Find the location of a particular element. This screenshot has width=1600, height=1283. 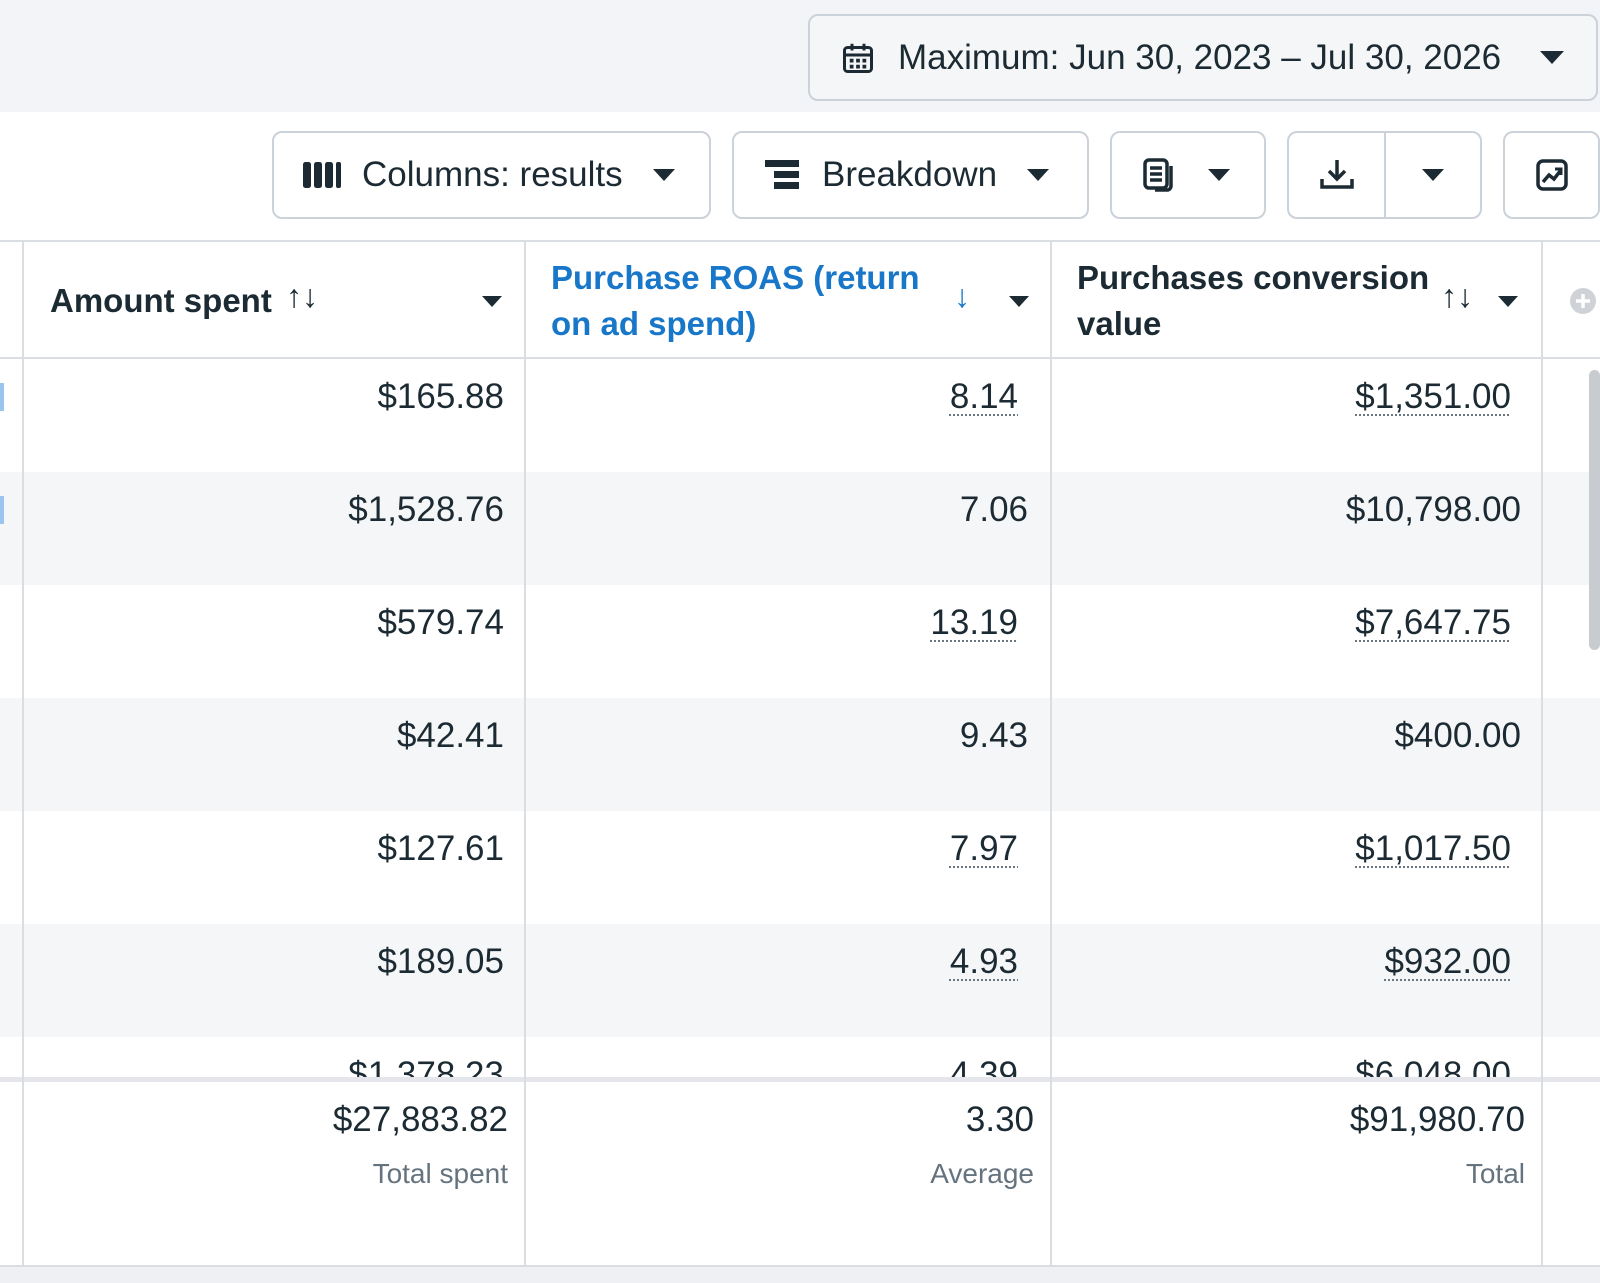

chart-button is located at coordinates (1551, 175).